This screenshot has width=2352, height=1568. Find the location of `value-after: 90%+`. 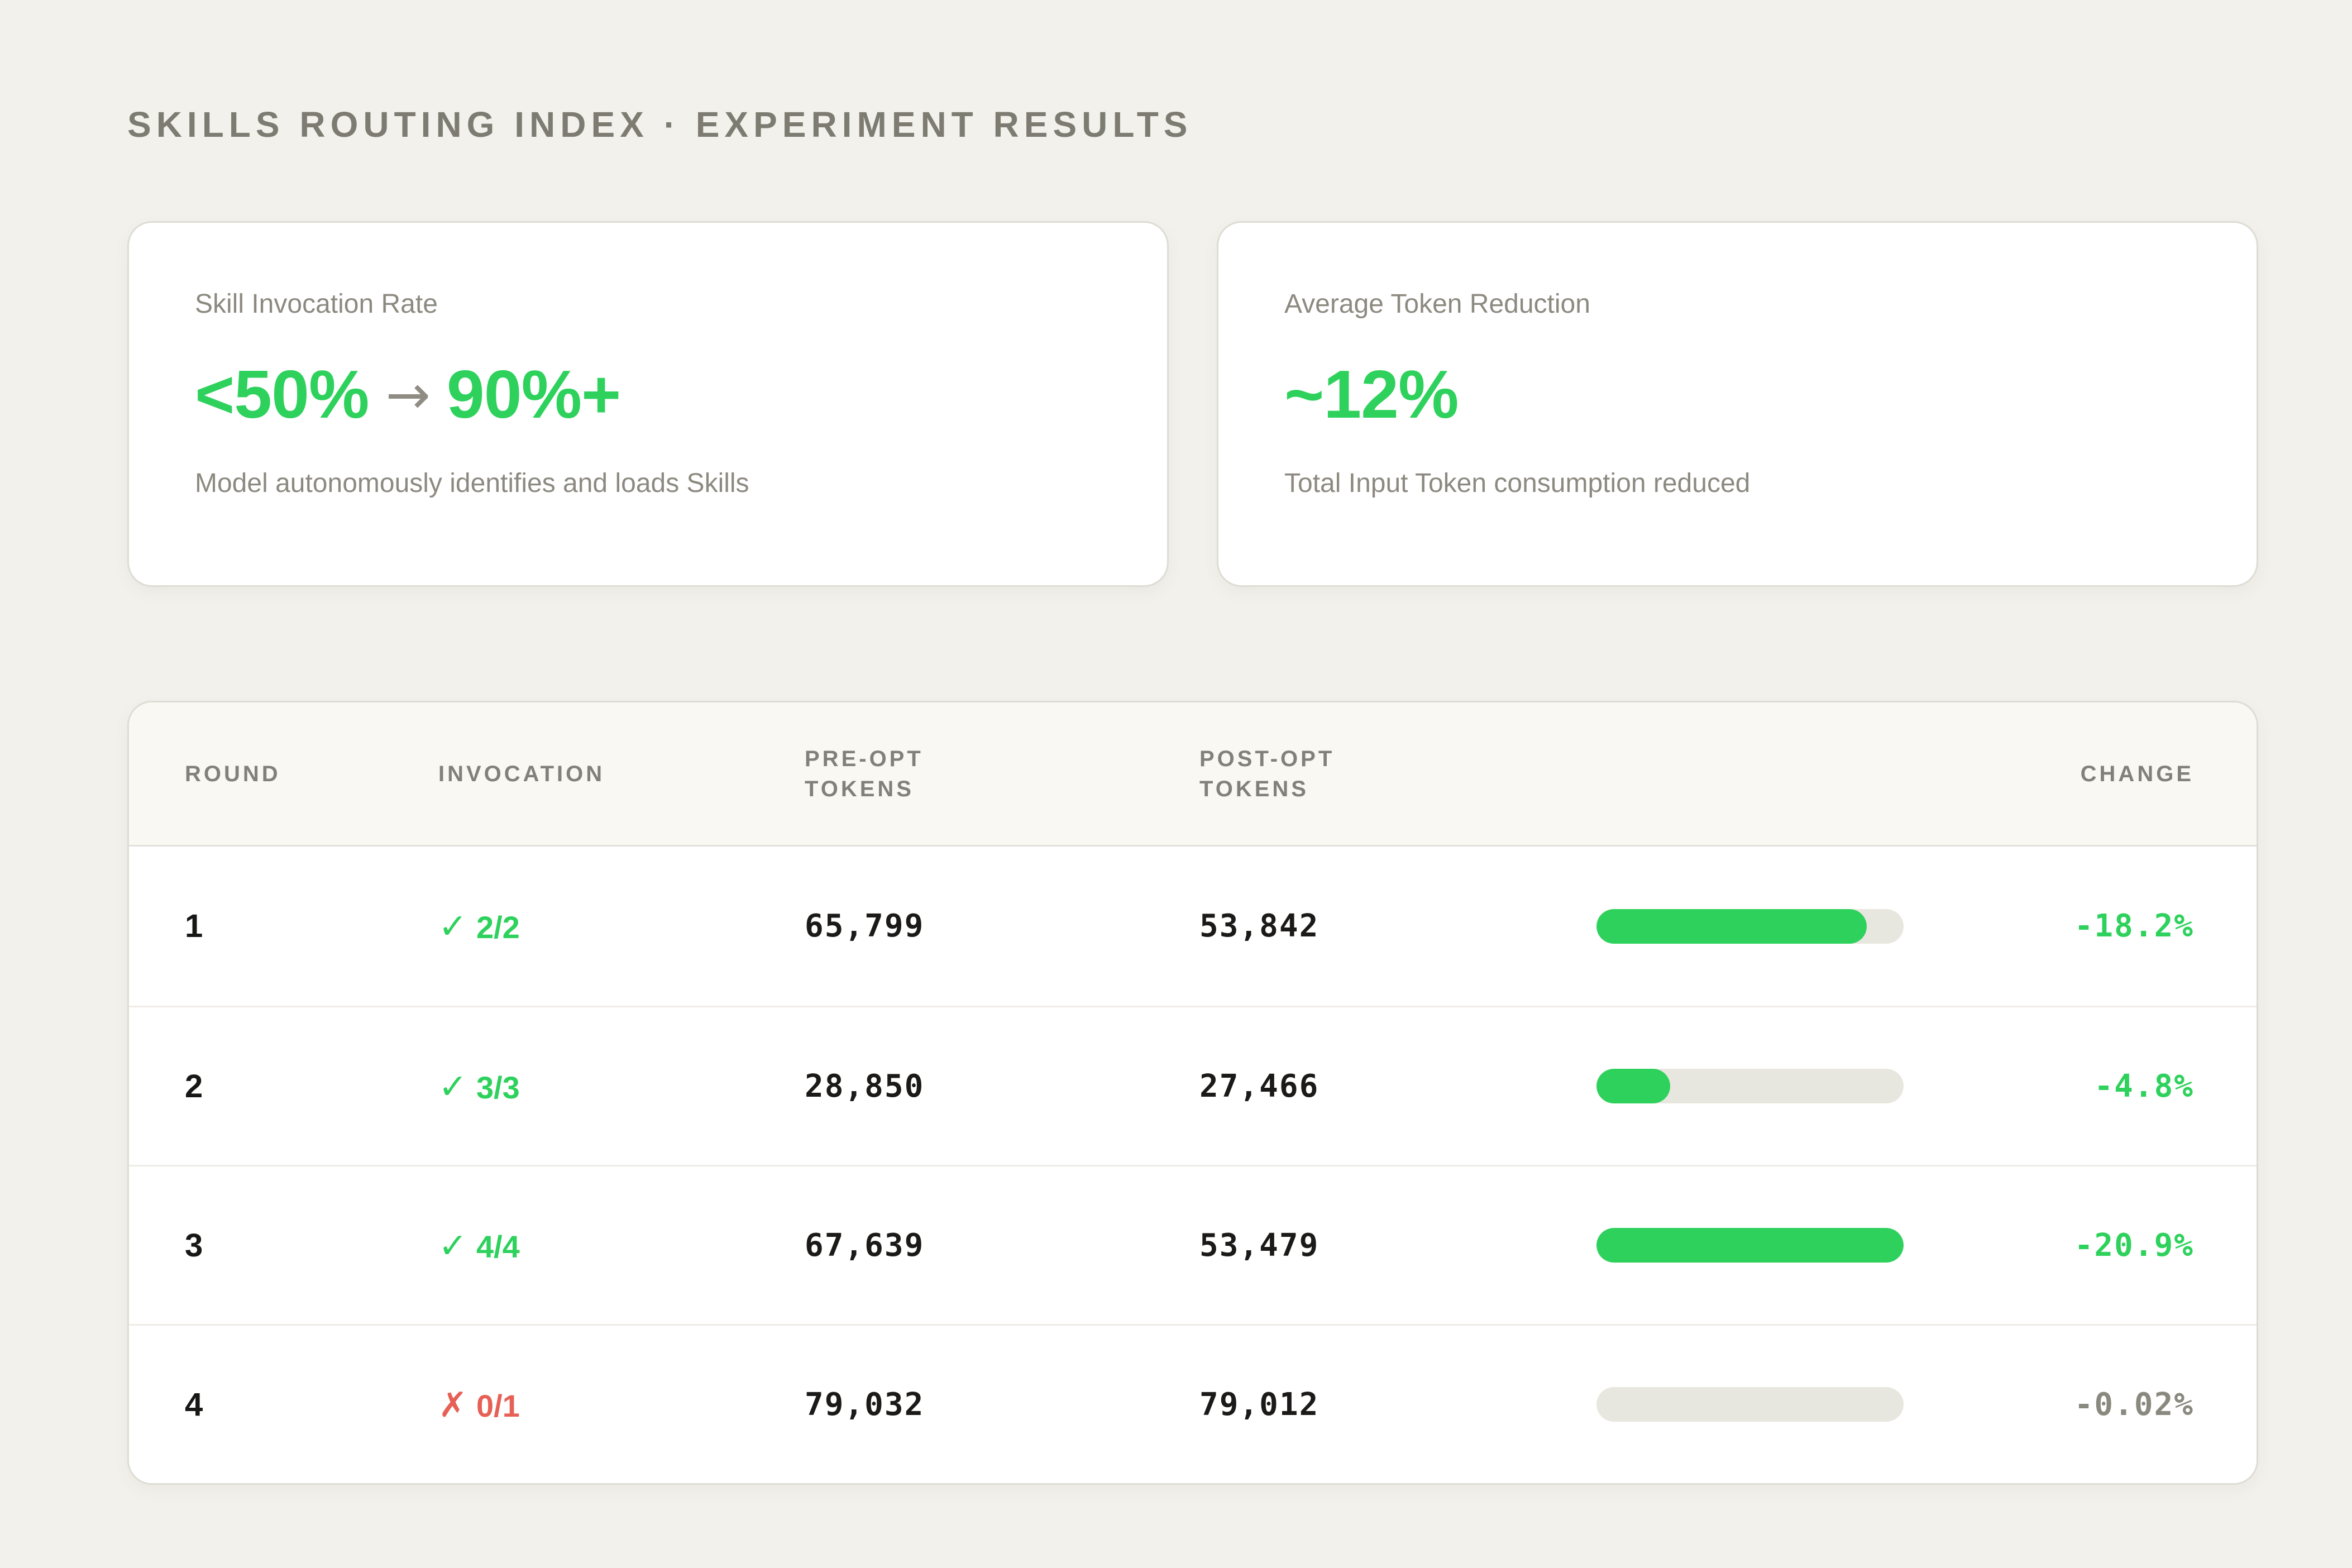

value-after: 90%+ is located at coordinates (533, 394).